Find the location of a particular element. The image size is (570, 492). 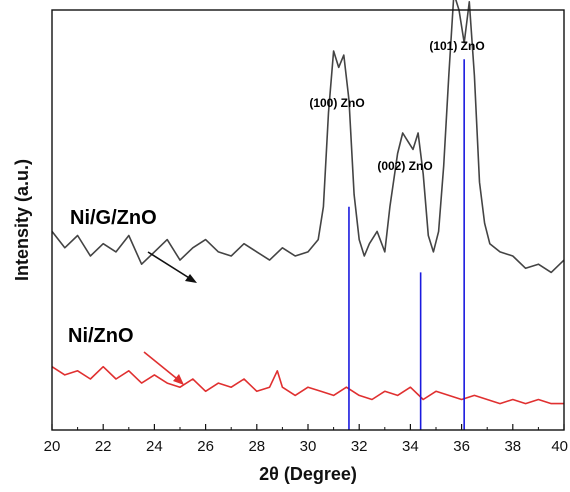

y-axis-title: Intensity (a.u.) is located at coordinates (22, 220).